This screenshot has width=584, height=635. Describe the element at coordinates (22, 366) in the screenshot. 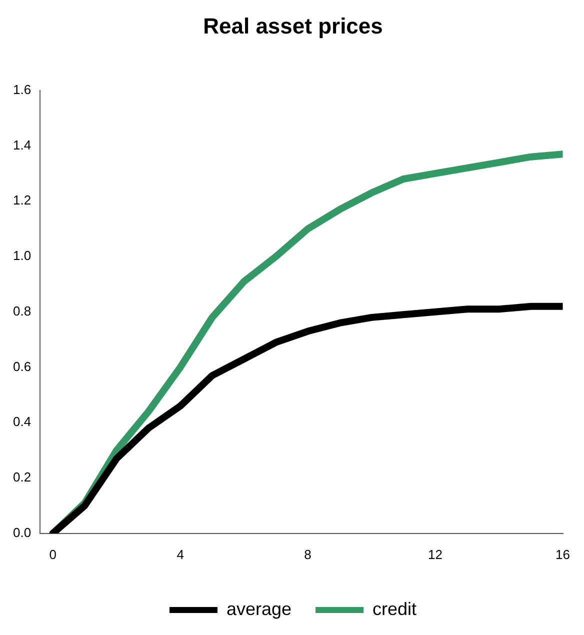

I see `y-tick-label: 0.6` at that location.